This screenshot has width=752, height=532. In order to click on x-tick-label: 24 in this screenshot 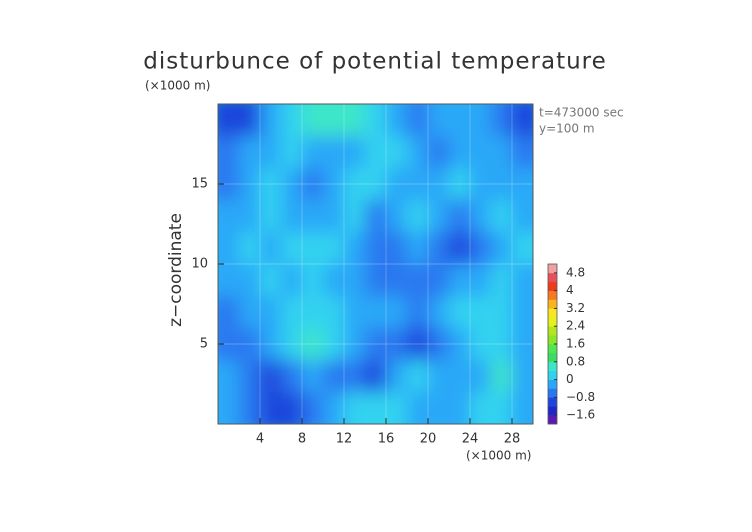, I will do `click(470, 439)`.